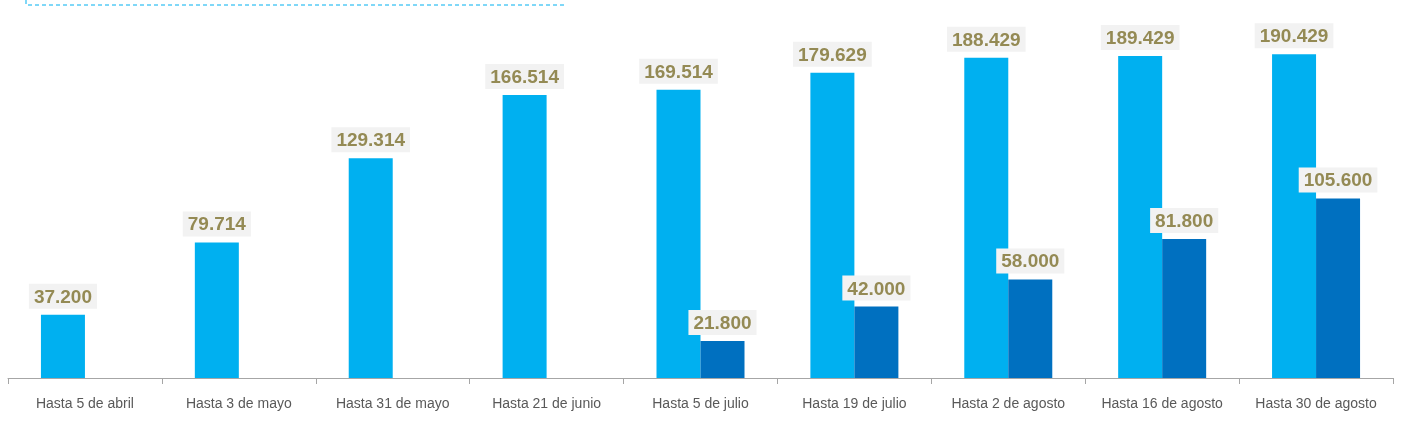 The height and width of the screenshot is (422, 1401). Describe the element at coordinates (986, 39) in the screenshot. I see `data-label: 188.429` at that location.